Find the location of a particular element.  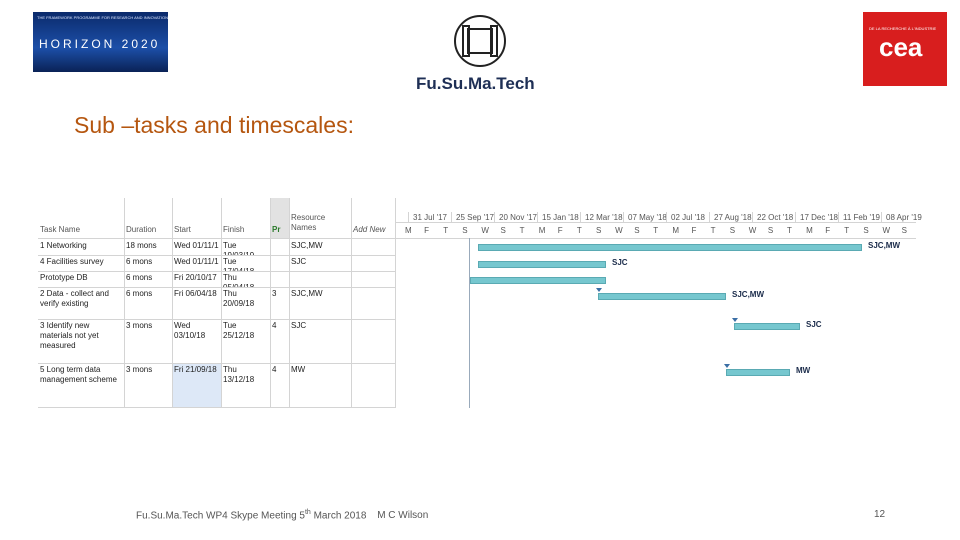

table-cell: Tue 19/03/19 is located at coordinates (239, 248).